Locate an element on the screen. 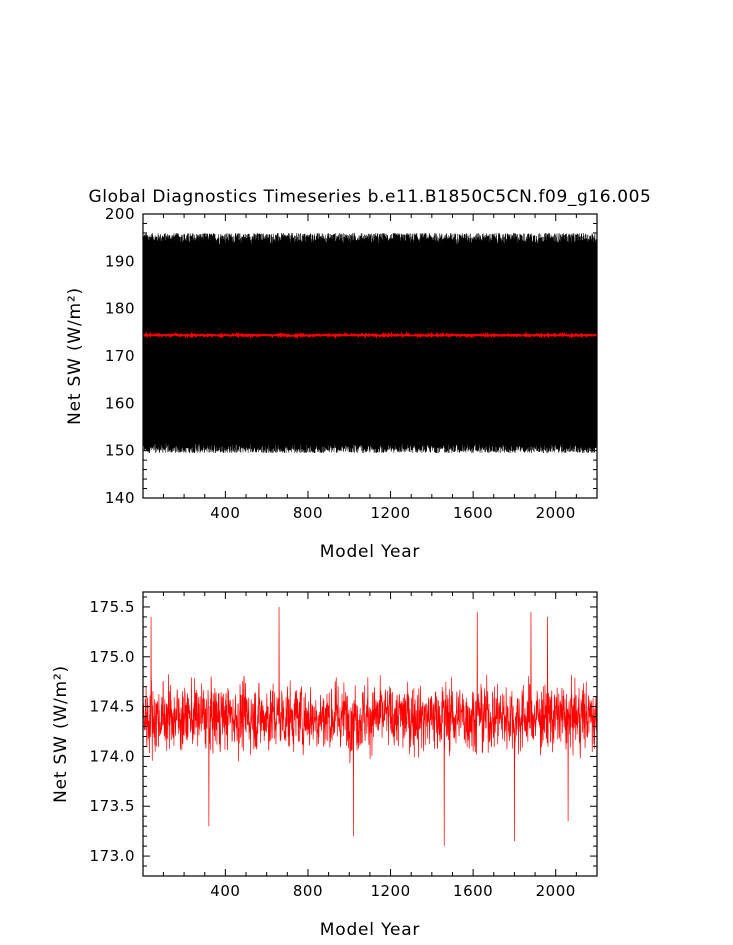 Image resolution: width=733 pixels, height=945 pixels. top-x-axis-label: Model Year is located at coordinates (370, 552).